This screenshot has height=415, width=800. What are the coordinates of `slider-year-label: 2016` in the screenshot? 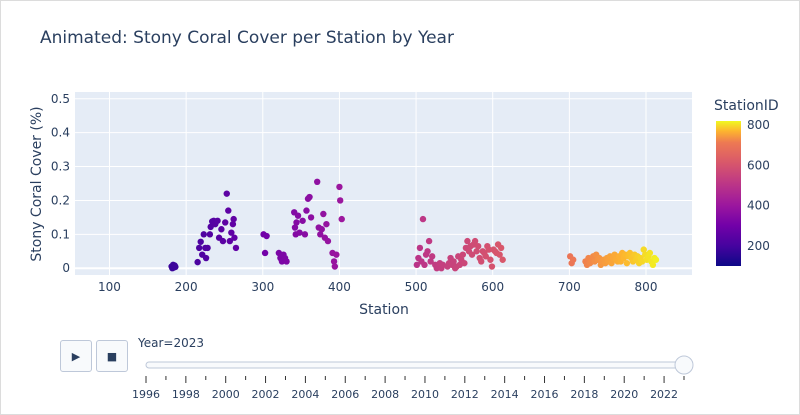 It's located at (545, 394).